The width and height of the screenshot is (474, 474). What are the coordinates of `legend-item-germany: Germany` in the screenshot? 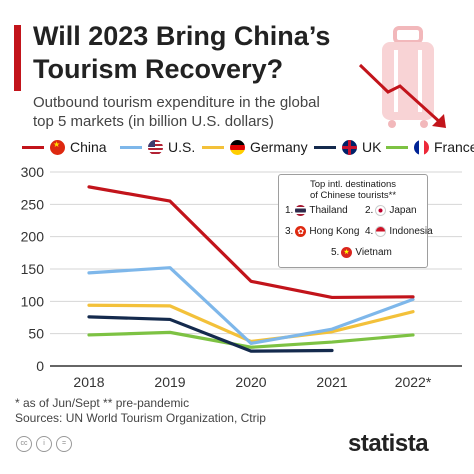 It's located at (255, 147).